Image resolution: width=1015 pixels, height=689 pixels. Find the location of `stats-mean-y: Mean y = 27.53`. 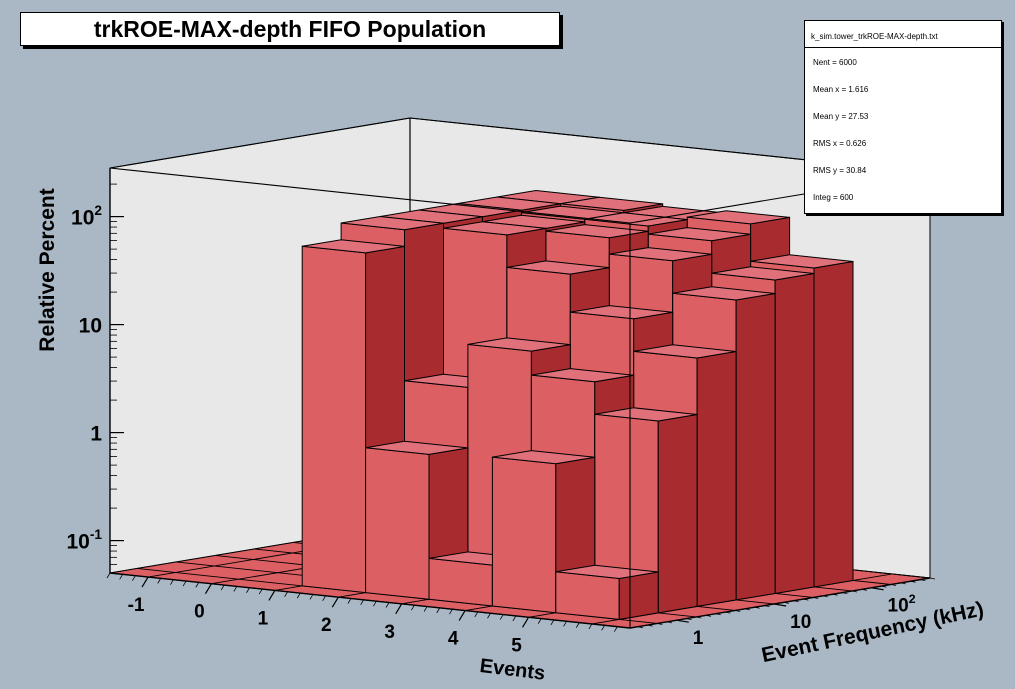

stats-mean-y: Mean y = 27.53 is located at coordinates (841, 116).